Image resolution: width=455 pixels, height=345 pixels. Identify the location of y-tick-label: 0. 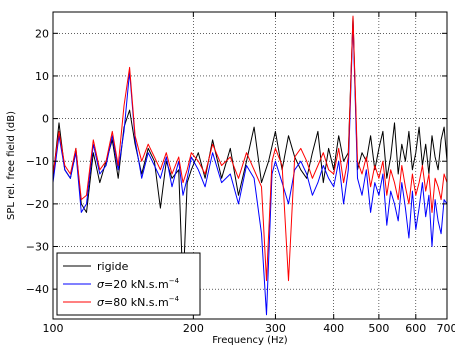
(45, 119).